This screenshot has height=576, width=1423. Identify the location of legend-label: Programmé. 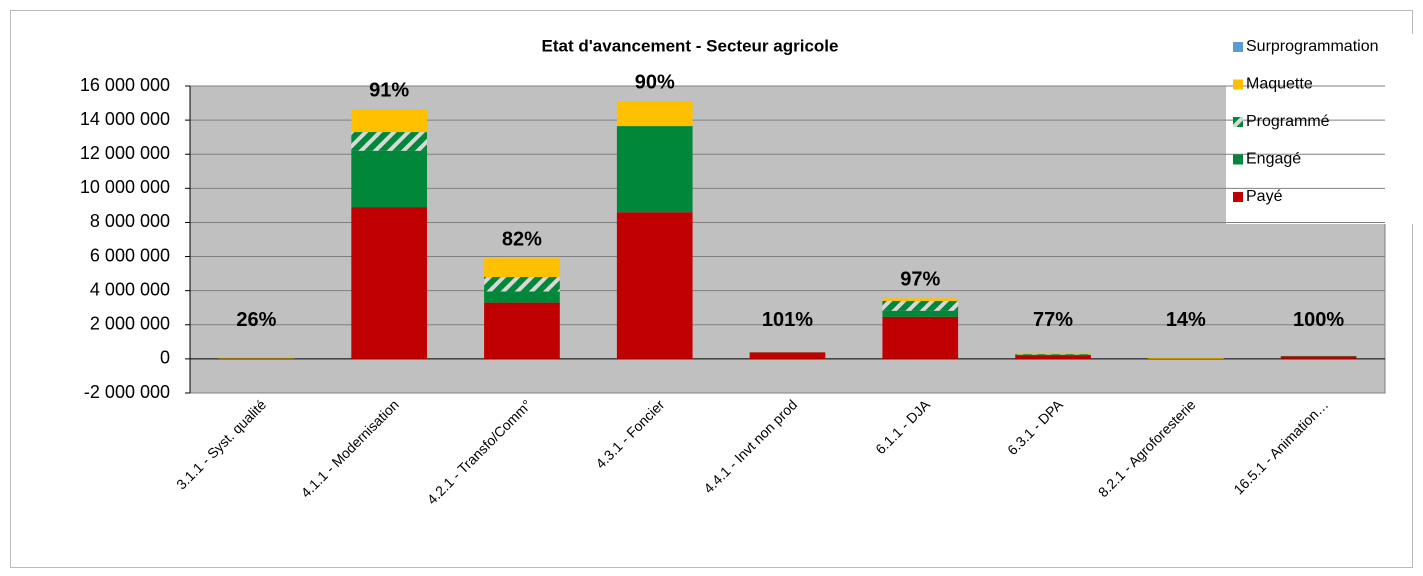
(1288, 121).